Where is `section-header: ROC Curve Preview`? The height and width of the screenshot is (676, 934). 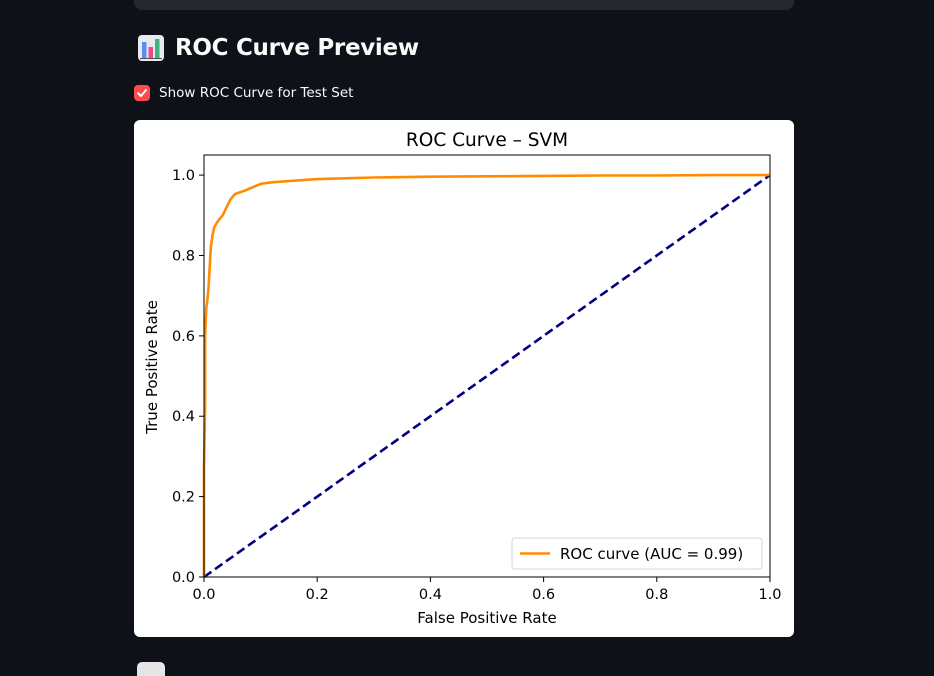
section-header: ROC Curve Preview is located at coordinates (278, 48).